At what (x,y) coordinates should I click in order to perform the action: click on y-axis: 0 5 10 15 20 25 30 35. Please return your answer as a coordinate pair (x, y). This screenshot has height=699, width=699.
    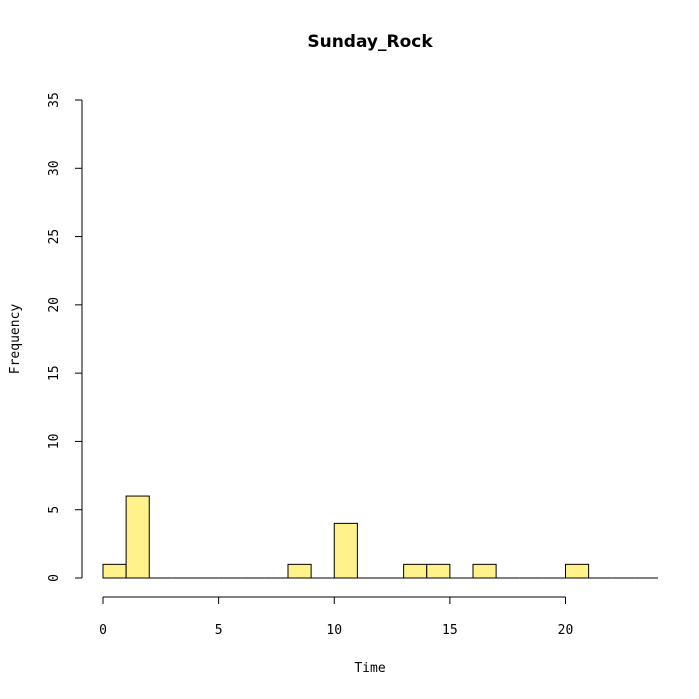
    Looking at the image, I should click on (65, 337).